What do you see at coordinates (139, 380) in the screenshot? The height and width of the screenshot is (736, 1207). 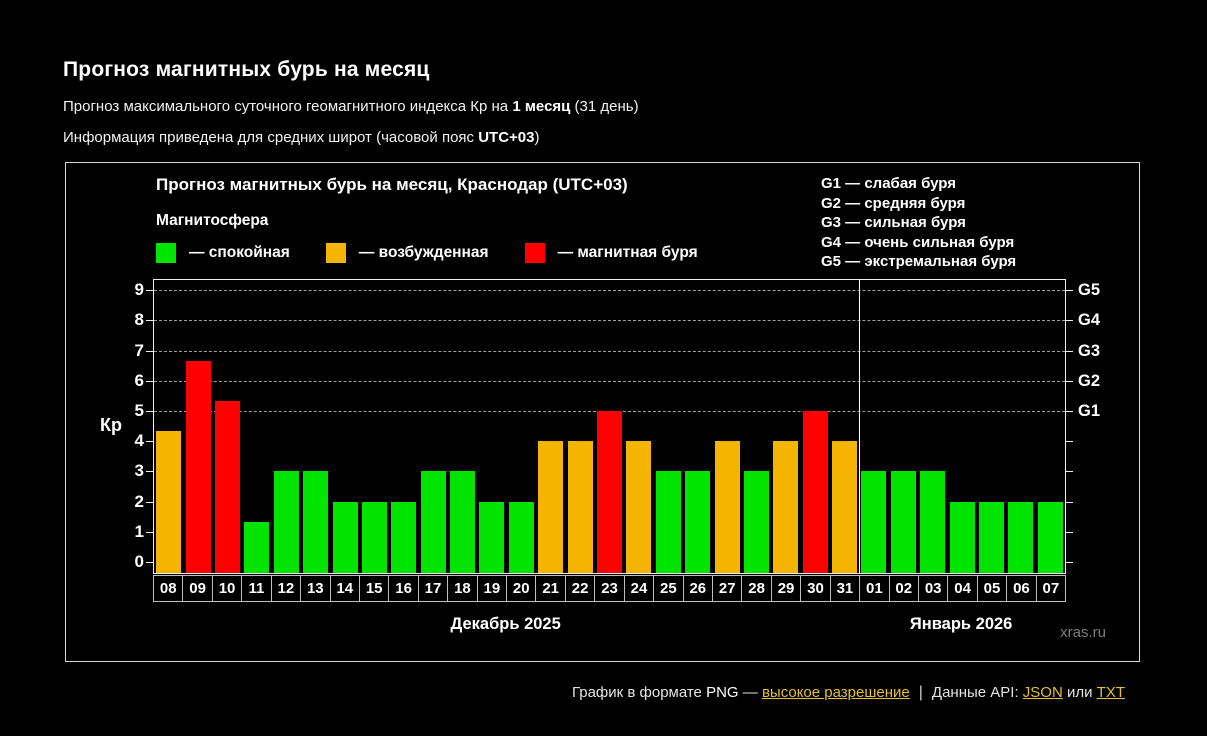 I see `y-axis-label-6: 6` at bounding box center [139, 380].